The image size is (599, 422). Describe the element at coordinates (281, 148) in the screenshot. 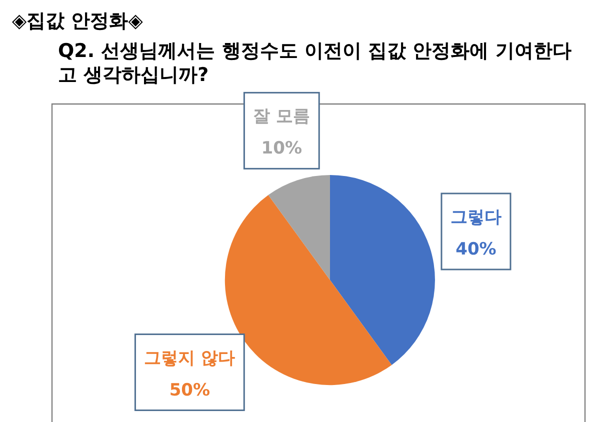

I see `data-label: 10%` at that location.